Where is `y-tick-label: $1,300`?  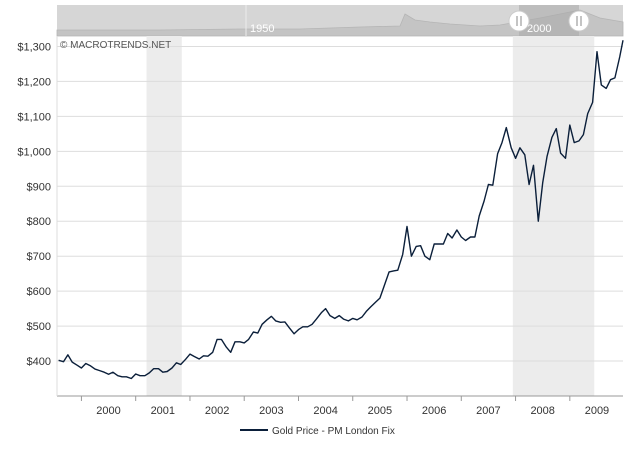 y-tick-label: $1,300 is located at coordinates (34, 47).